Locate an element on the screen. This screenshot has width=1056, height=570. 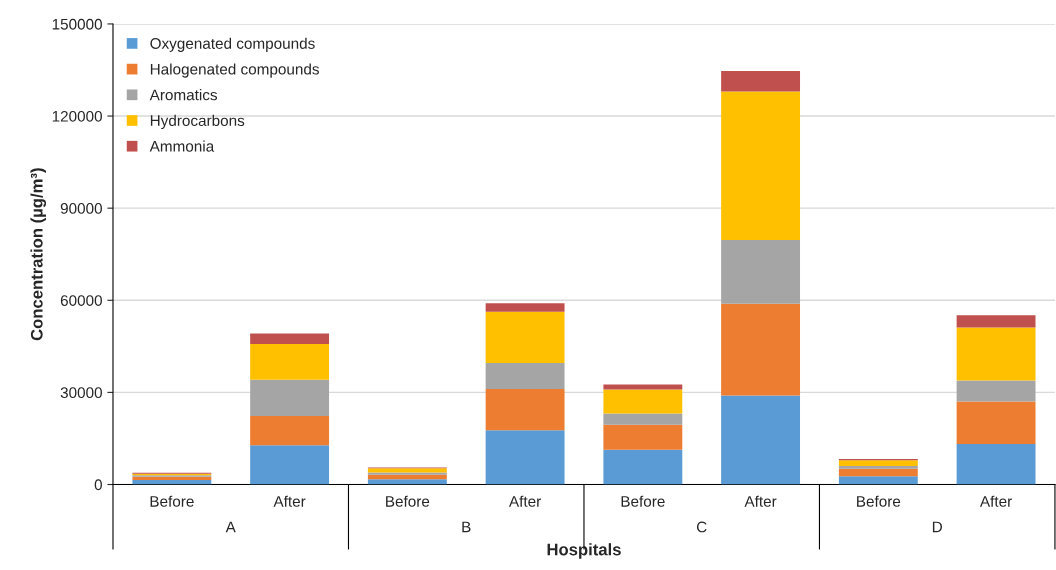
text: B is located at coordinates (466, 527).